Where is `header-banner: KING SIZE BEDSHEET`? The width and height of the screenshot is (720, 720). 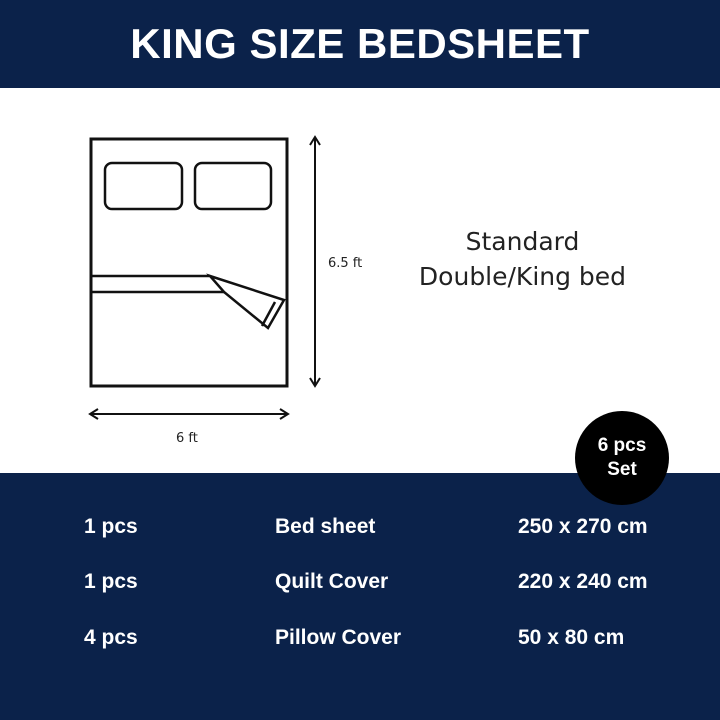
header-banner: KING SIZE BEDSHEET is located at coordinates (360, 44).